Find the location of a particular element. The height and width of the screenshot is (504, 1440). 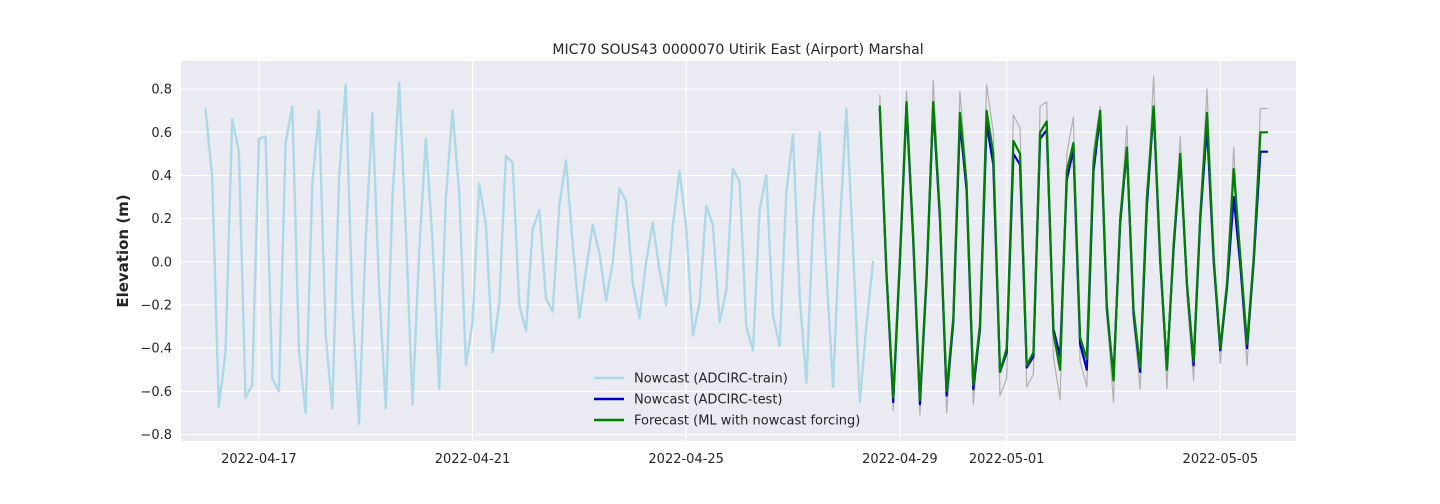

y-tick-label: 0.6 is located at coordinates (161, 133).